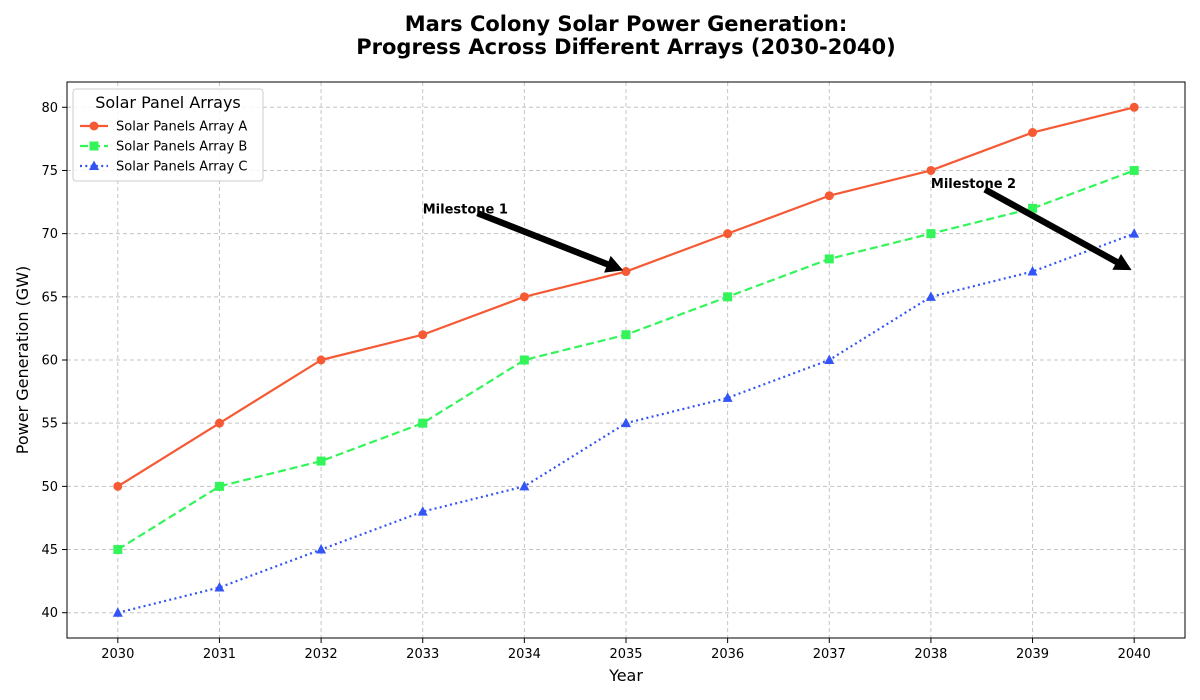 This screenshot has height=700, width=1200. I want to click on x-tick-label: 2032, so click(321, 654).